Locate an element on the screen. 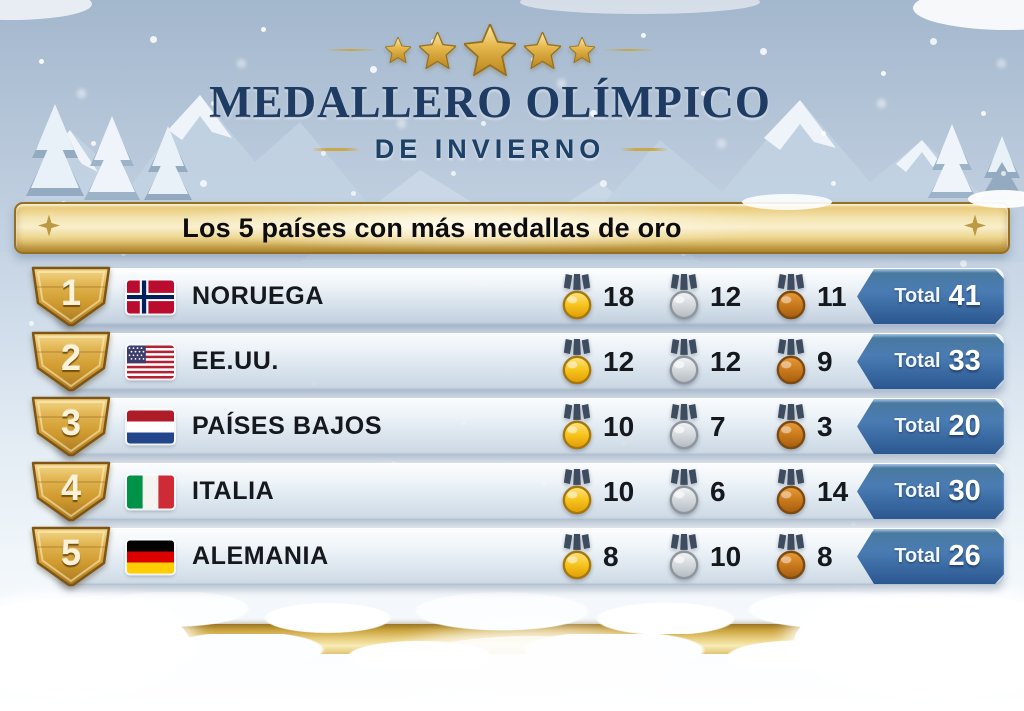 This screenshot has height=711, width=1024. total-panel: Total 41 is located at coordinates (930, 296).